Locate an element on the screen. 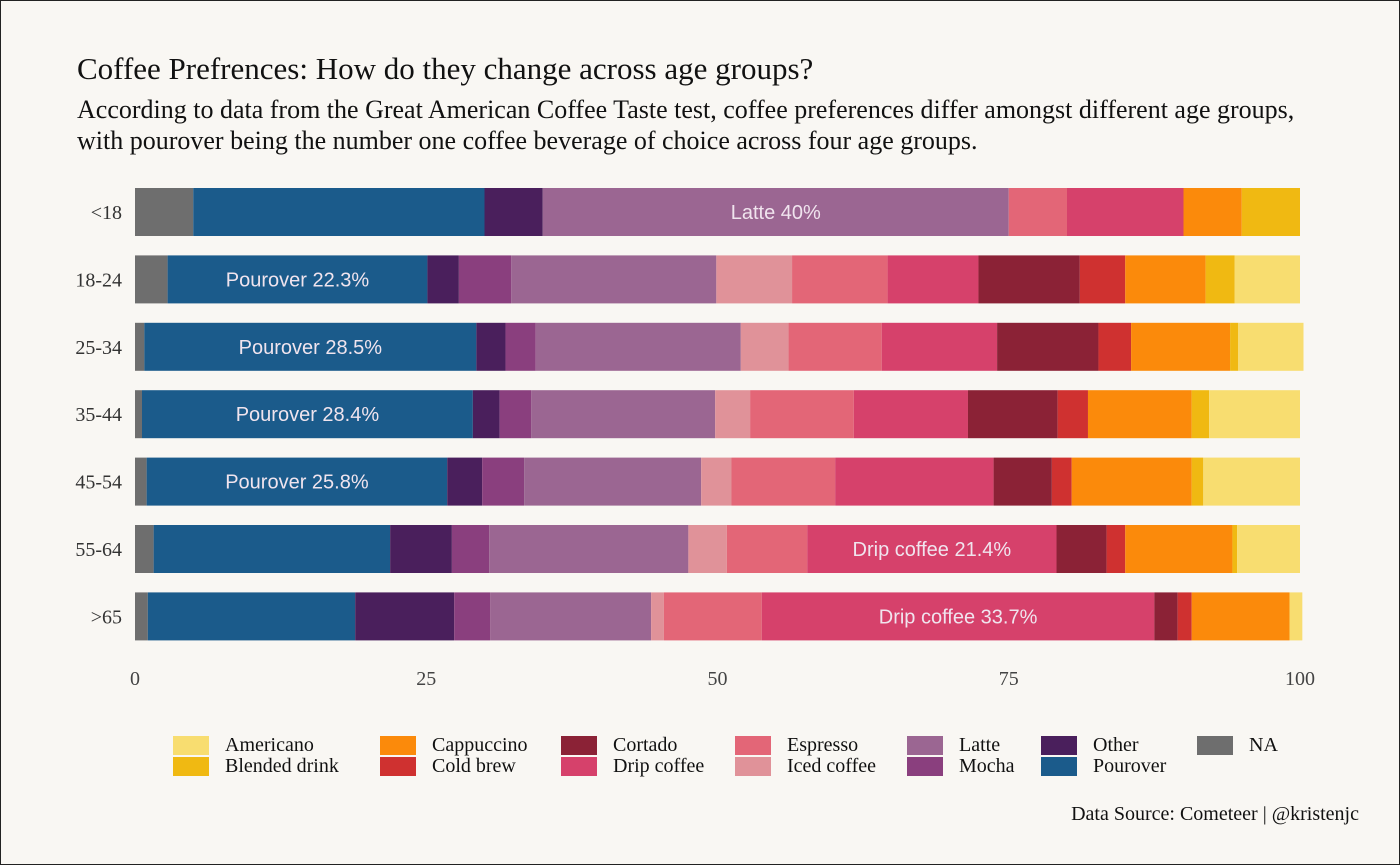 This screenshot has height=865, width=1400. y-tick-label: 25-34 is located at coordinates (98, 348).